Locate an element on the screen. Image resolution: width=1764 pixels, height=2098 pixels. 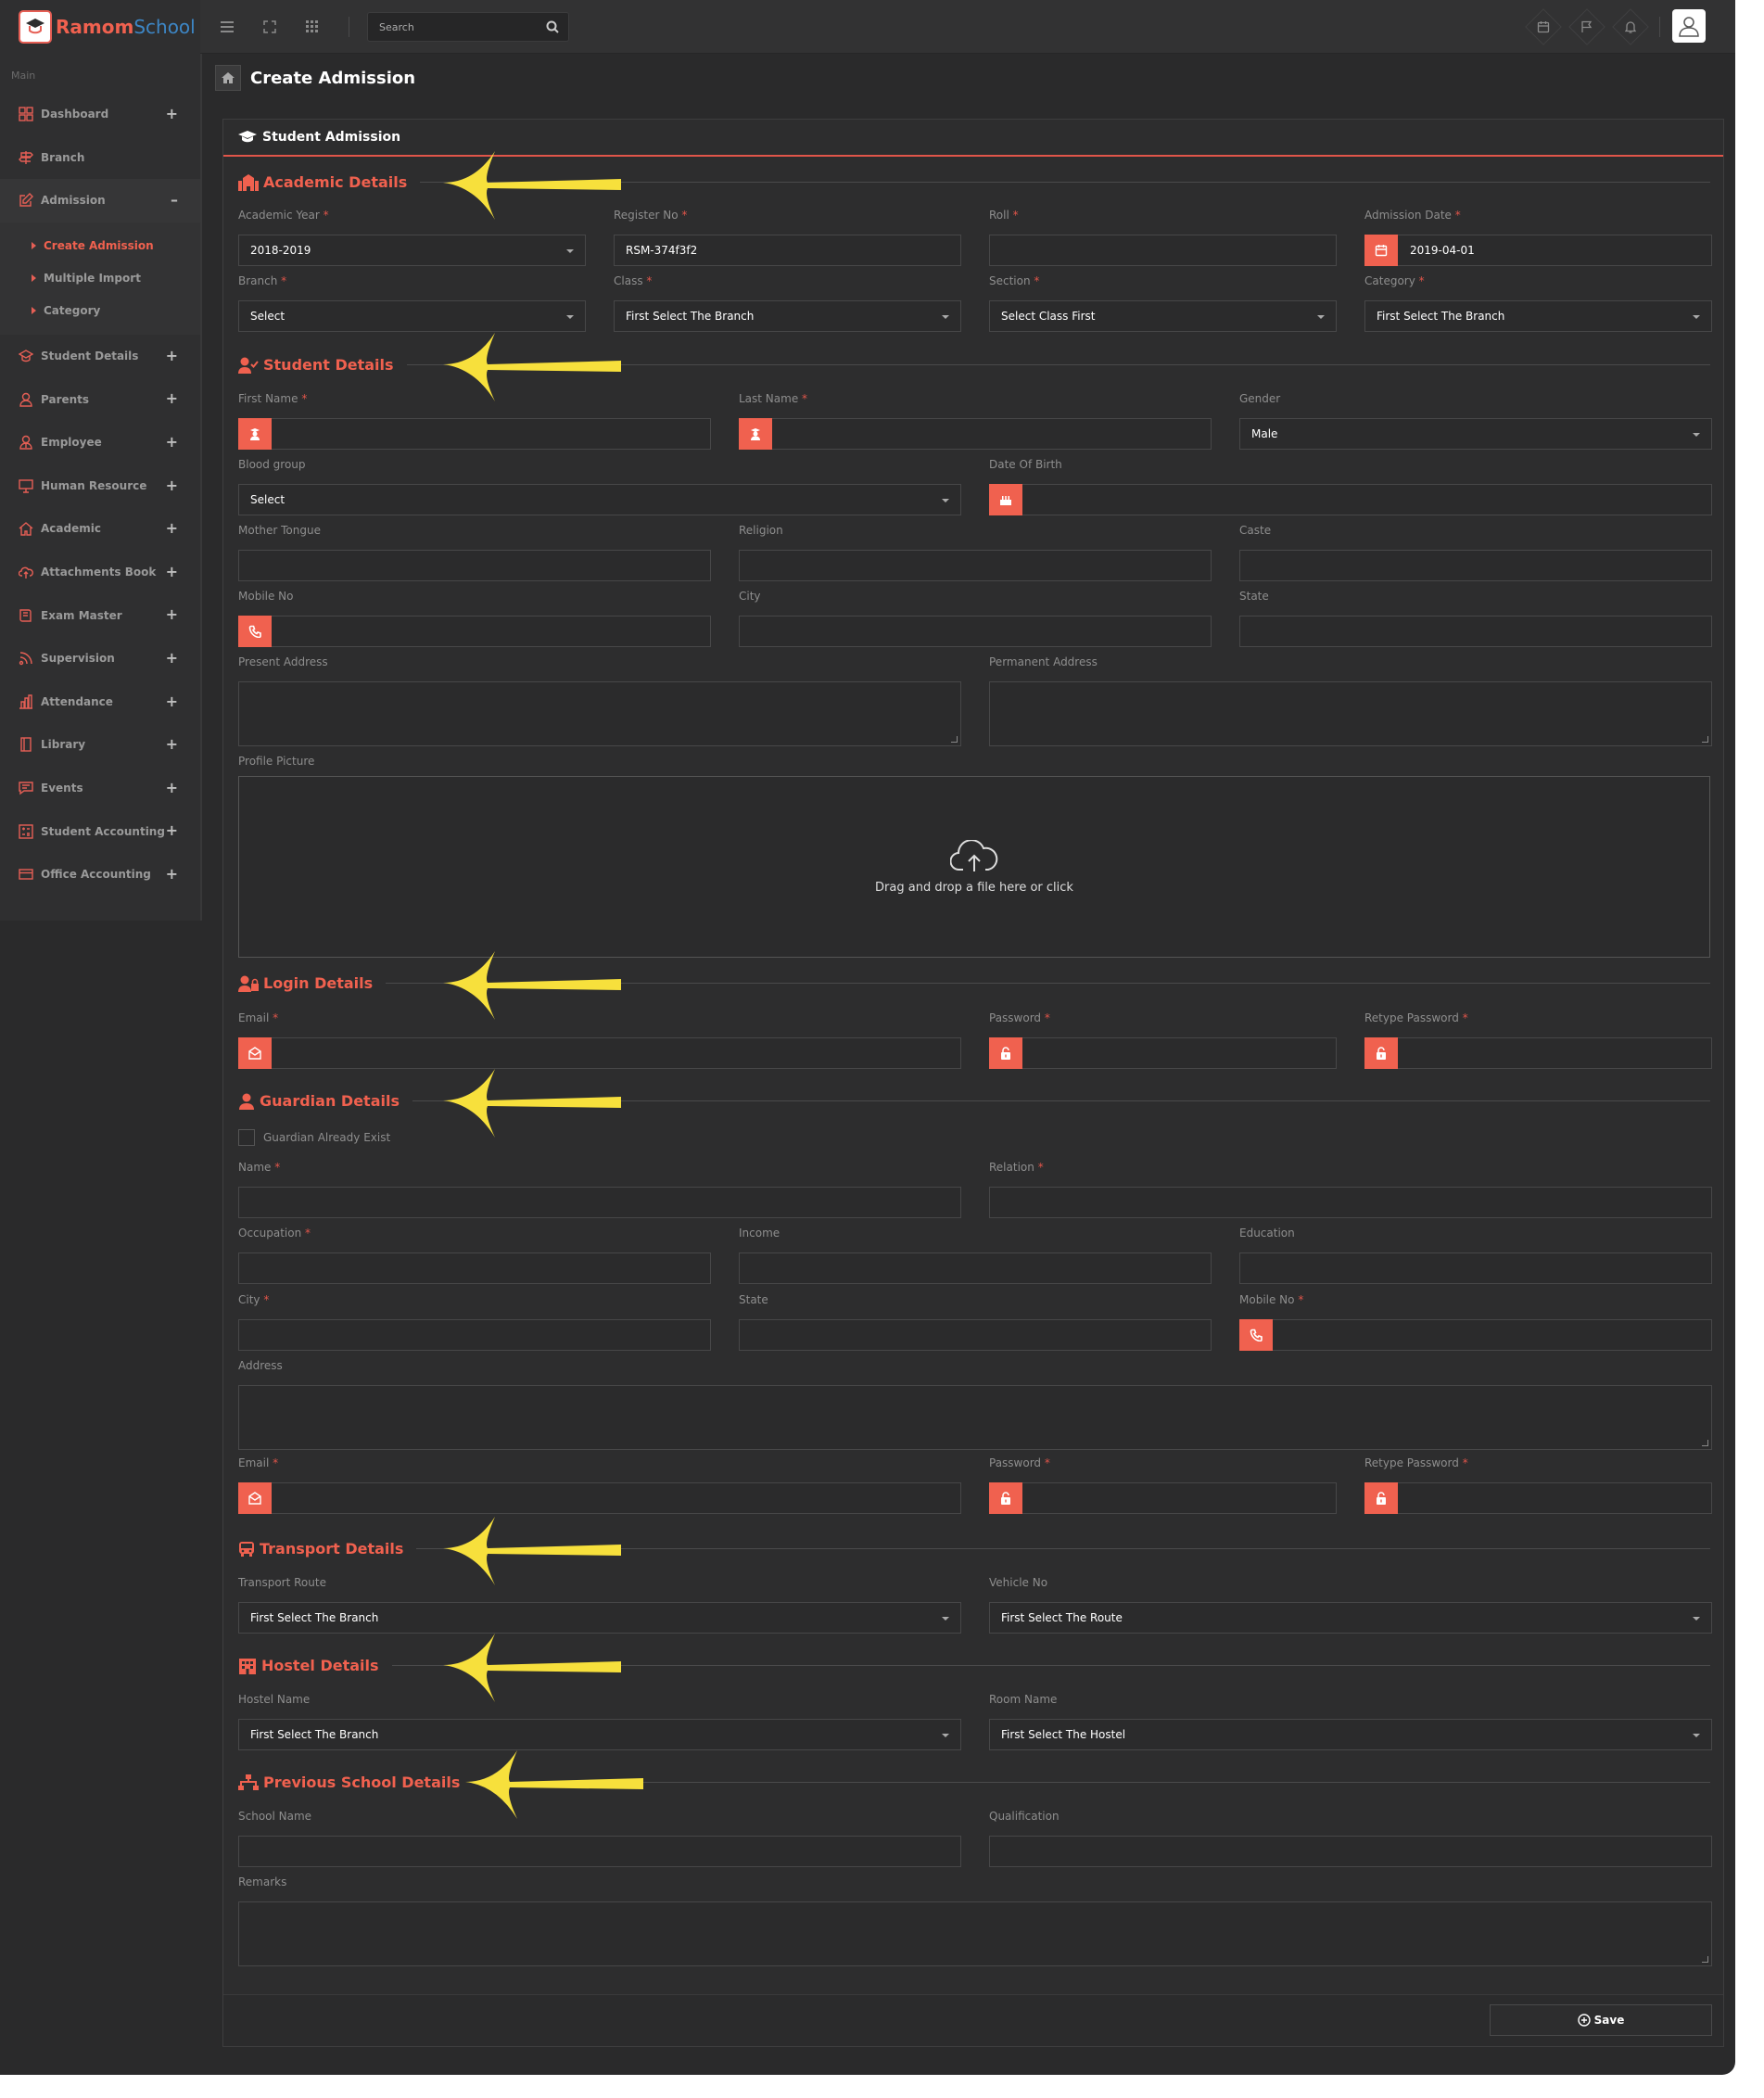
sidebar-item-exam-master: Exam Master + is located at coordinates (100, 615).